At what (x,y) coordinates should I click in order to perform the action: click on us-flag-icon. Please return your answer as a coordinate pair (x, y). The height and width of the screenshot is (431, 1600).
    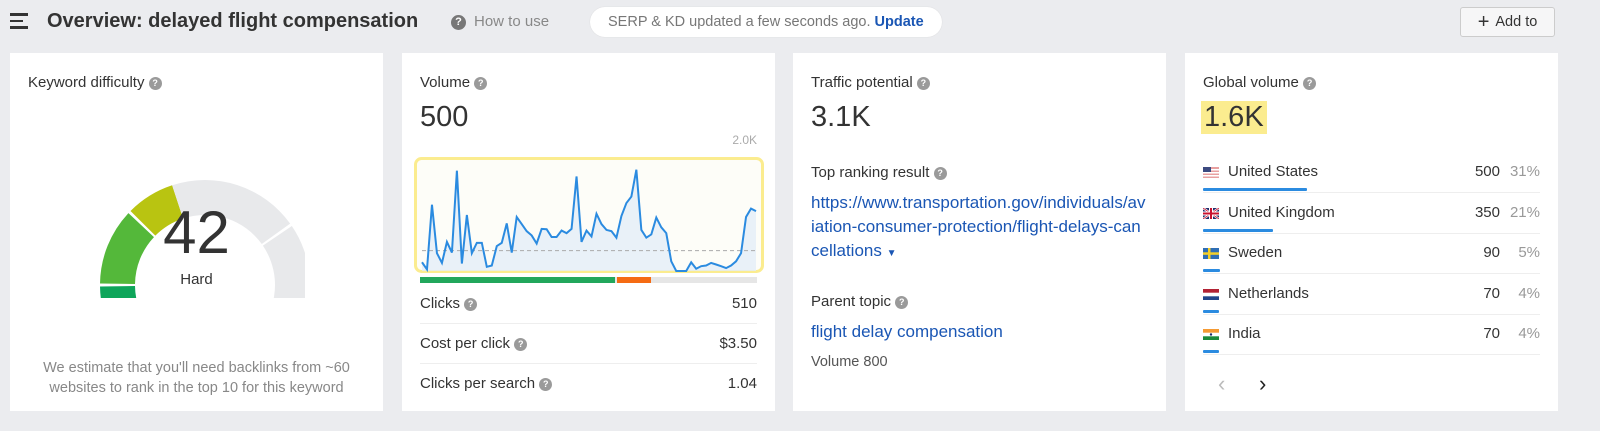
    Looking at the image, I should click on (1211, 172).